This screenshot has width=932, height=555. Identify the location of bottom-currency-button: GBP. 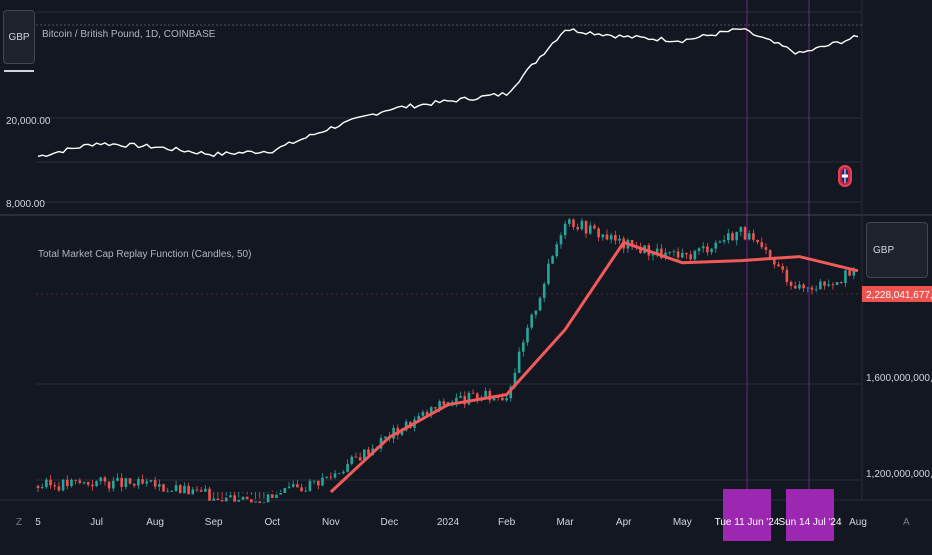
(897, 250).